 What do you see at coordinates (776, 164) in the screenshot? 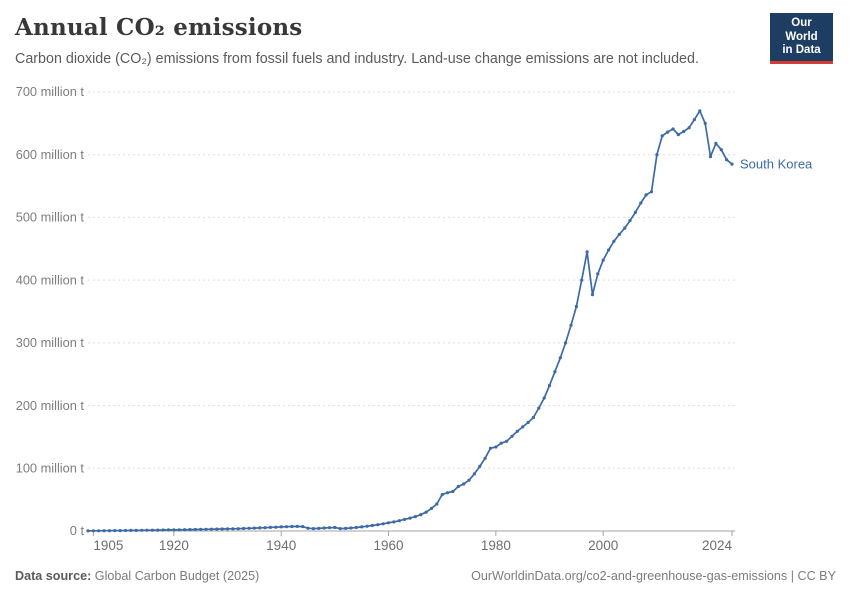
I see `series-label: South Korea` at bounding box center [776, 164].